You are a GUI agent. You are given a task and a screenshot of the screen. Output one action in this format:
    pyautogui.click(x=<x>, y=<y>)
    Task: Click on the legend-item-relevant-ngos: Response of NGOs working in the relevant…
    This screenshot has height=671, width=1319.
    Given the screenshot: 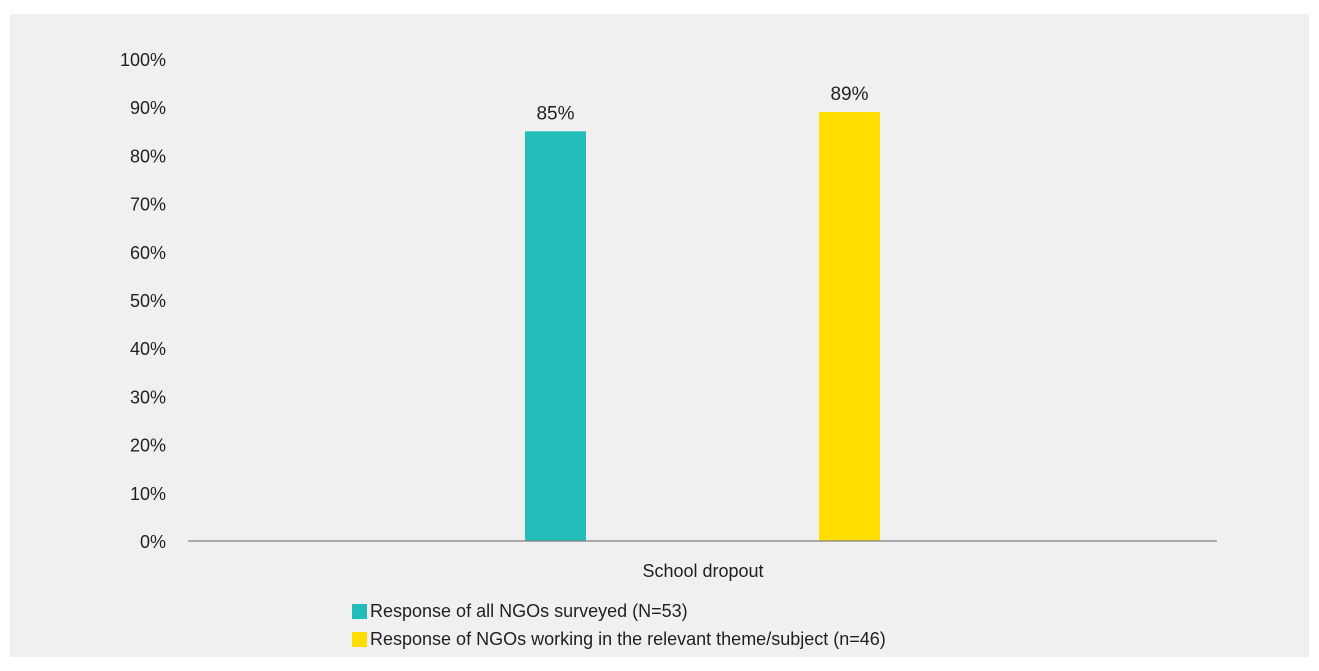 What is the action you would take?
    pyautogui.click(x=619, y=639)
    